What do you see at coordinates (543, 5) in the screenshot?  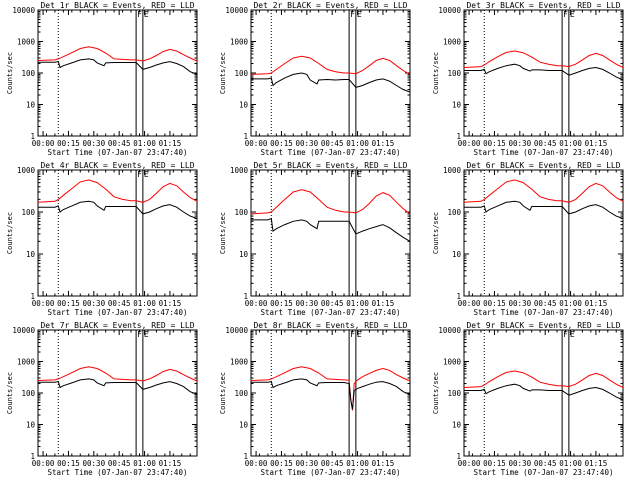 I see `panel-title: Det 3r BLACK = Events, RED = LLD` at bounding box center [543, 5].